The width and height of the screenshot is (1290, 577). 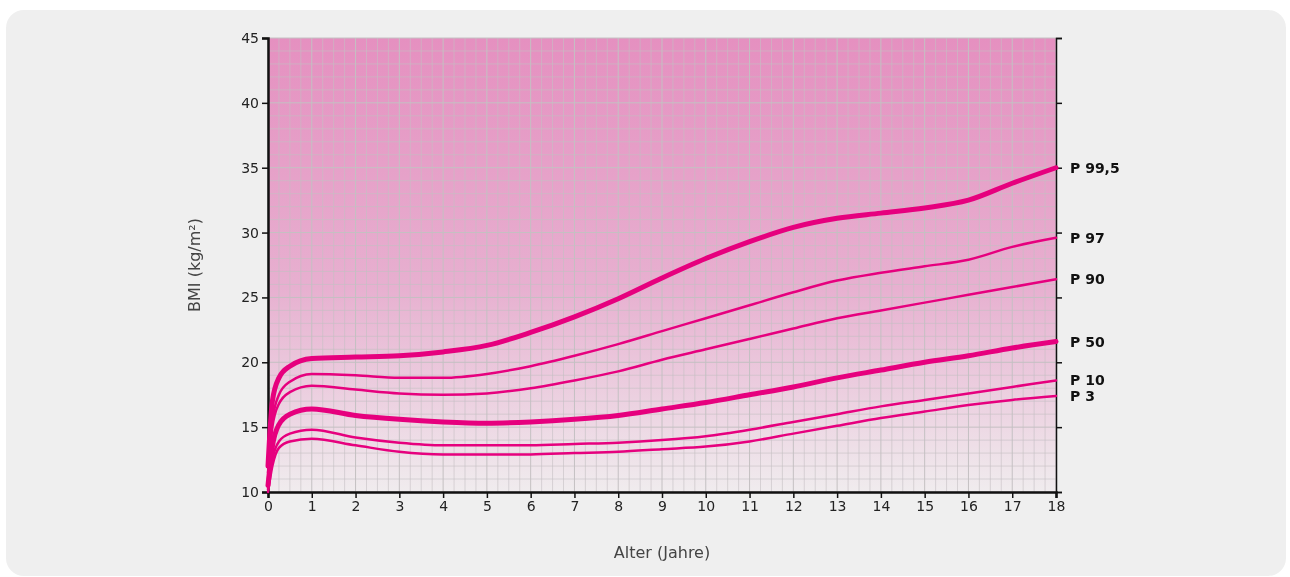 I want to click on x-tick-label: 1, so click(x=312, y=505).